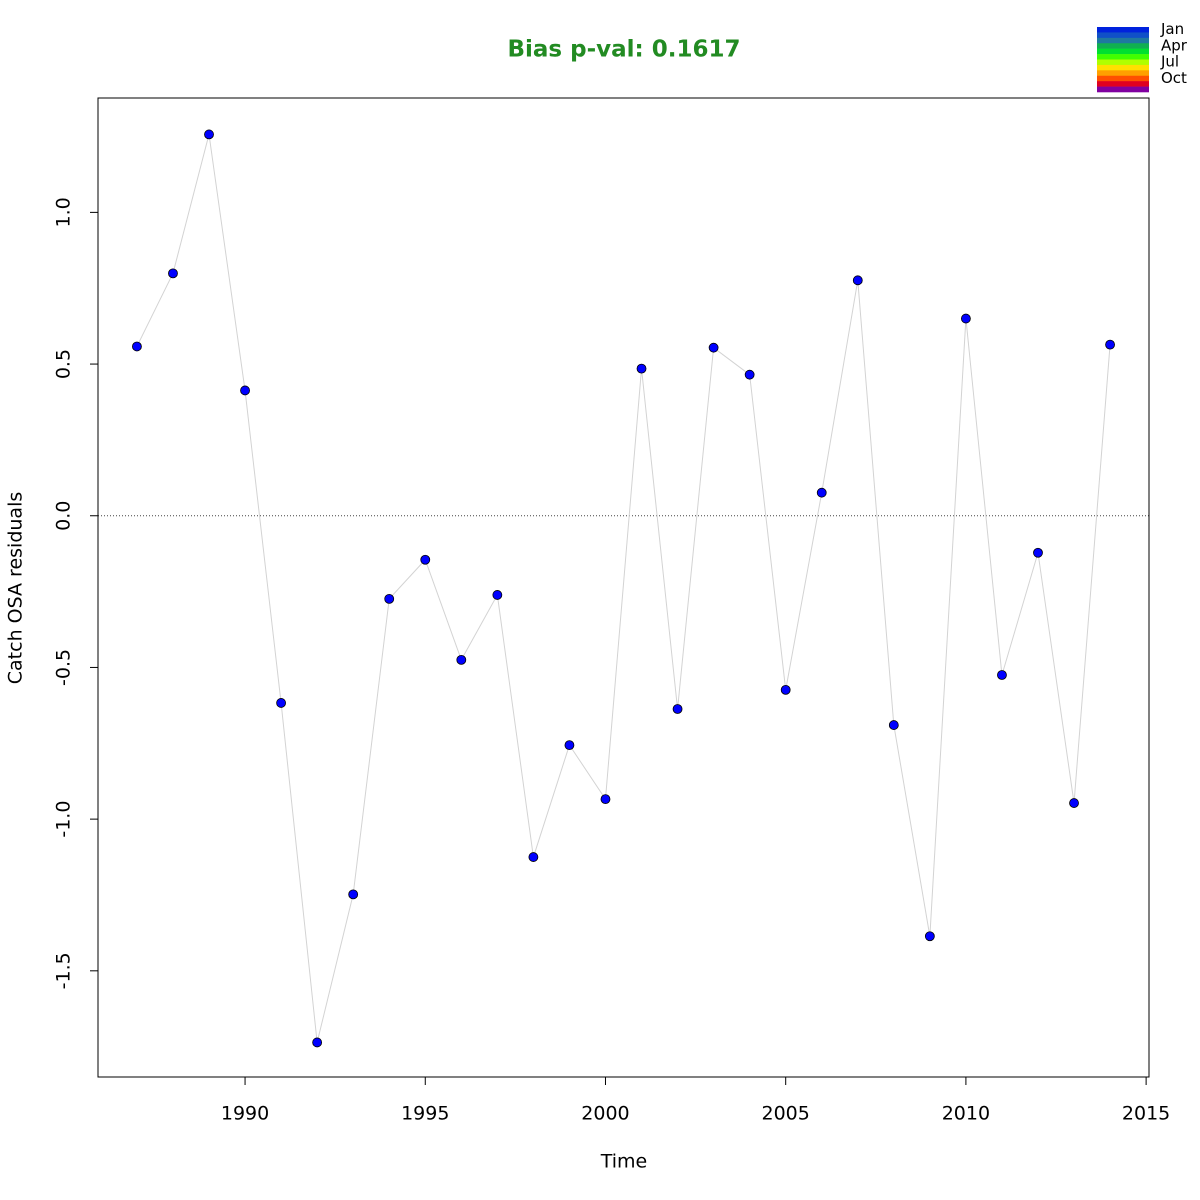 This screenshot has height=1200, width=1200. I want to click on x-axis-label: Time, so click(624, 1162).